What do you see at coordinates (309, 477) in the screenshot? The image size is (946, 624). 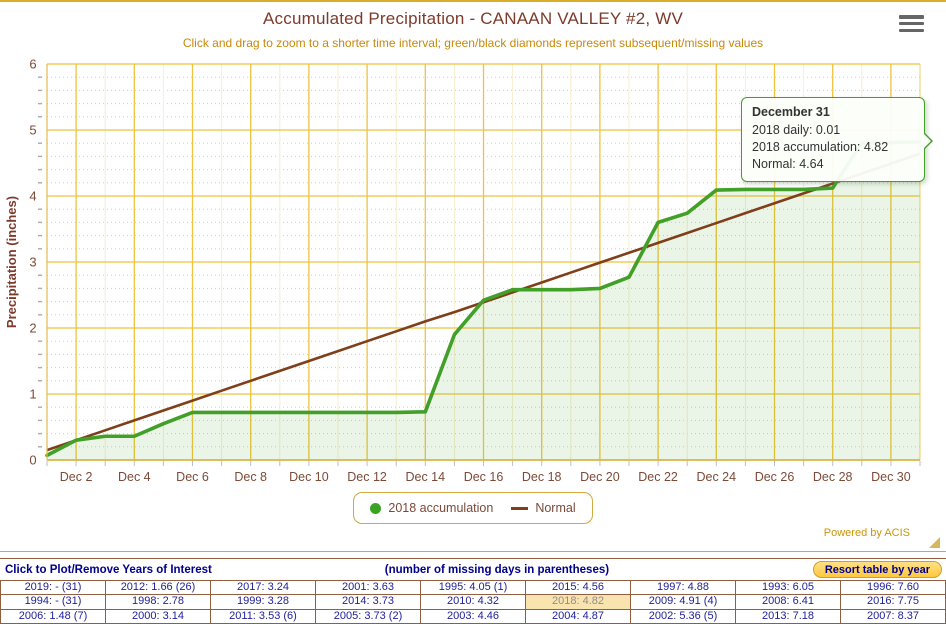 I see `x-axis-tick-label: Dec 10` at bounding box center [309, 477].